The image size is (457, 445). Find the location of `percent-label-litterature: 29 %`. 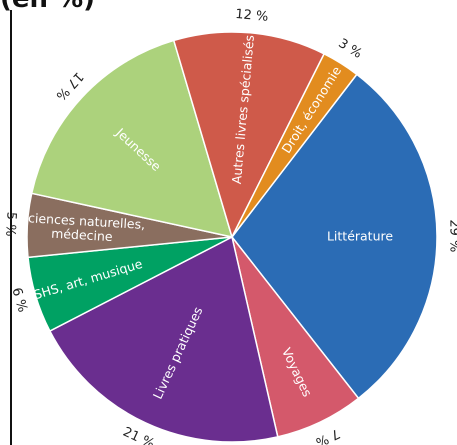

percent-label-litterature: 29 % is located at coordinates (451, 235).